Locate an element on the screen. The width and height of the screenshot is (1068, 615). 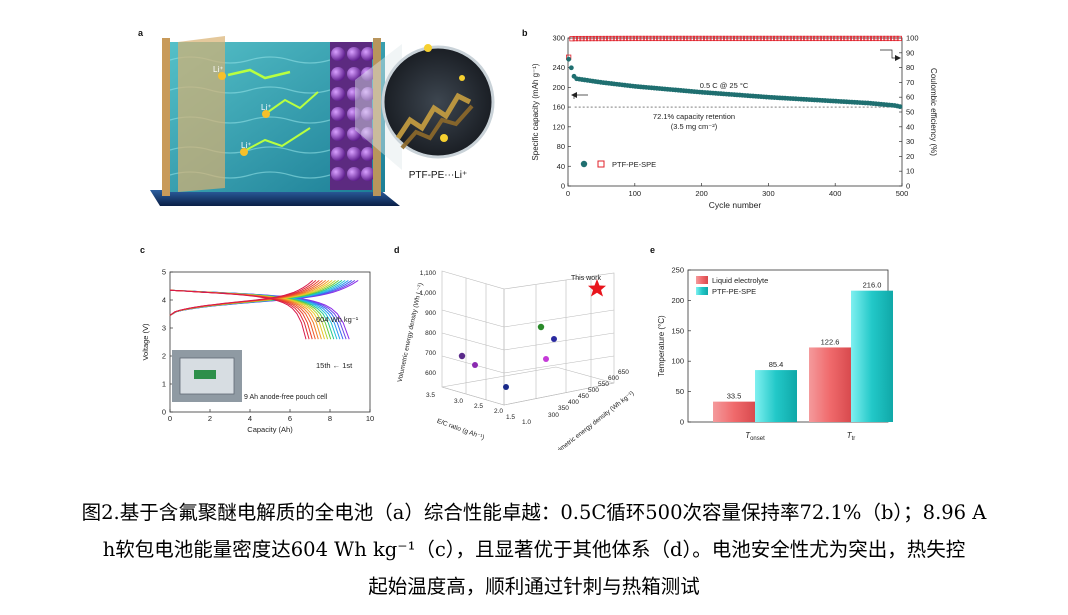
retention-annotation: 72.1% capacity retention is located at coordinates (694, 116).